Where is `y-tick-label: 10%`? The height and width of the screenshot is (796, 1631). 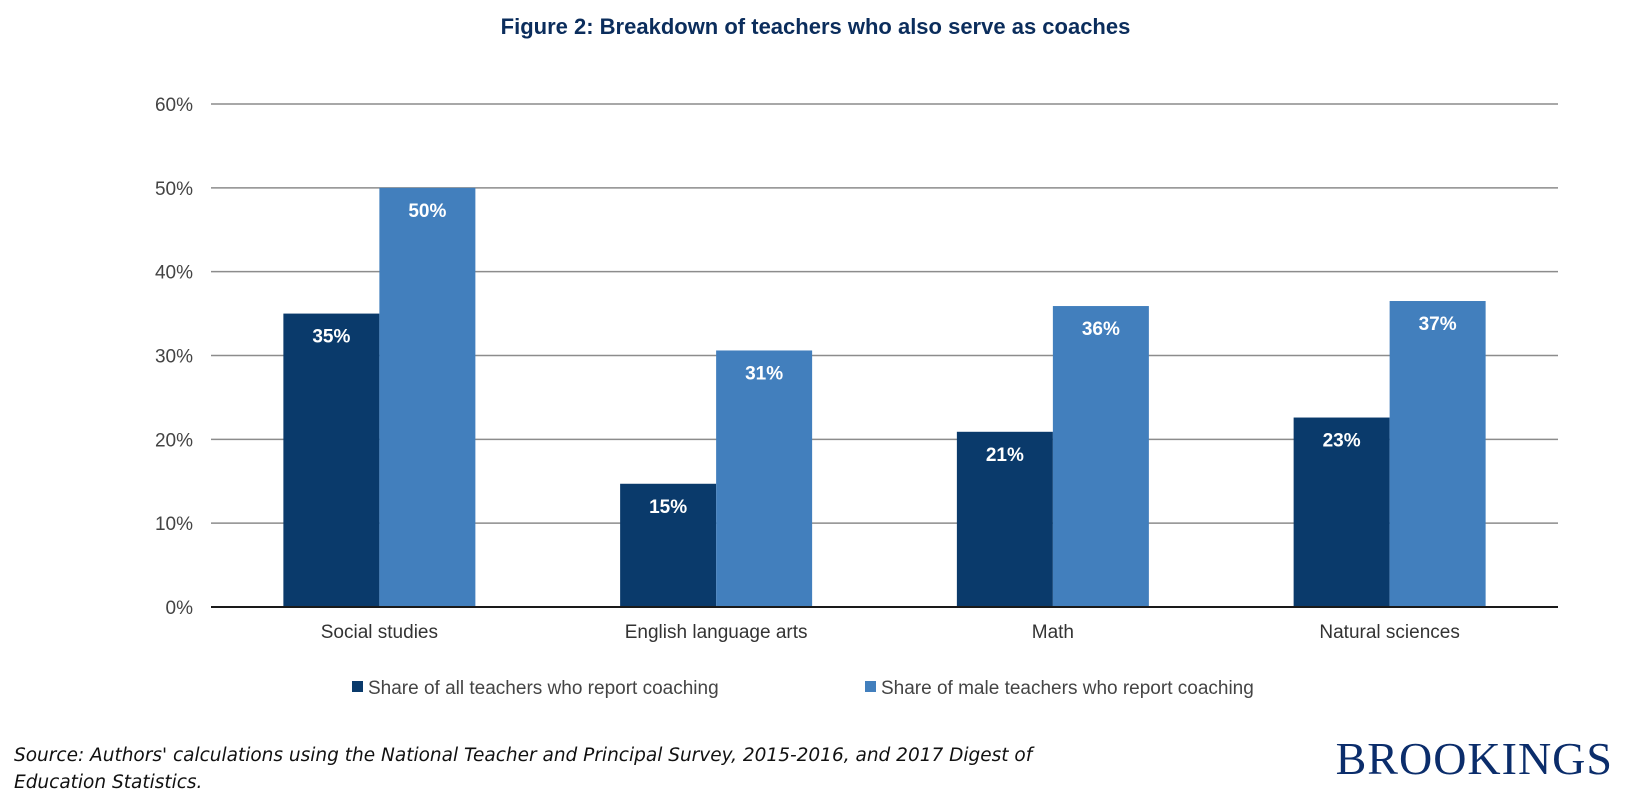 y-tick-label: 10% is located at coordinates (174, 524).